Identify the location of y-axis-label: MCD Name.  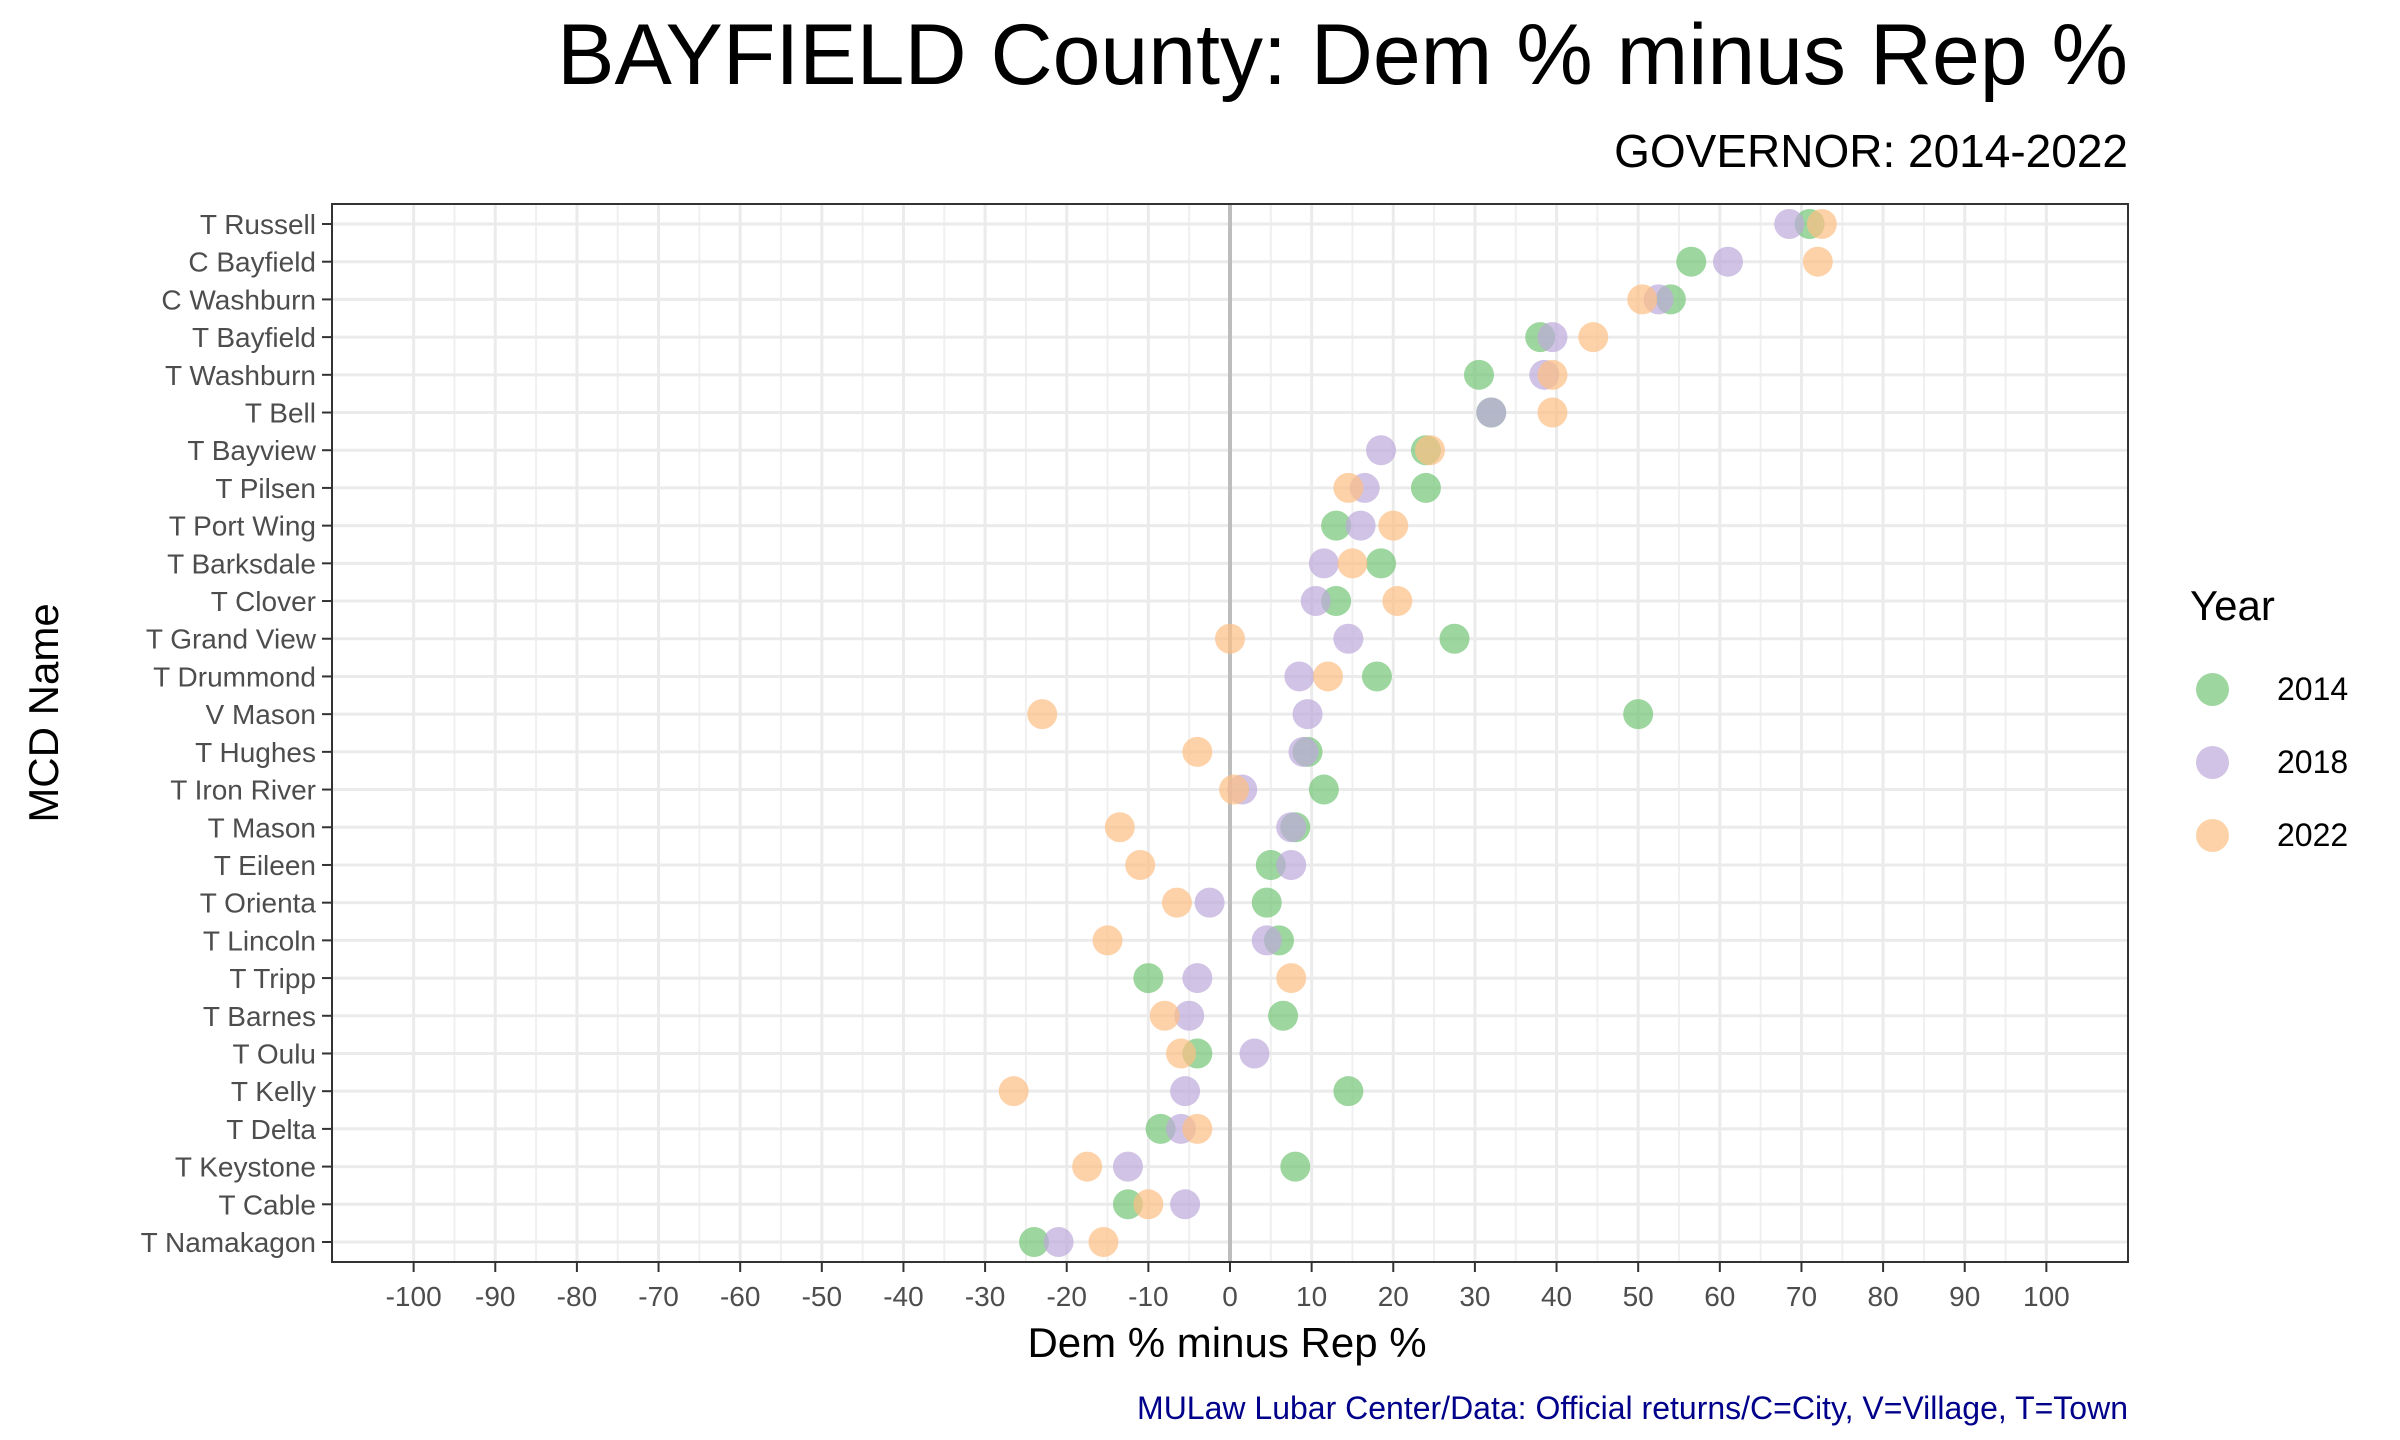
(43, 713).